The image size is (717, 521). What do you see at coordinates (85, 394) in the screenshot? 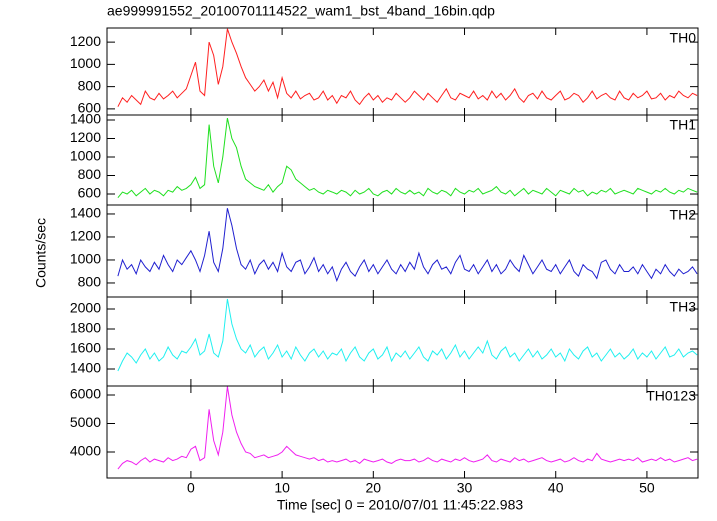
I see `y-tick-label: 6000` at bounding box center [85, 394].